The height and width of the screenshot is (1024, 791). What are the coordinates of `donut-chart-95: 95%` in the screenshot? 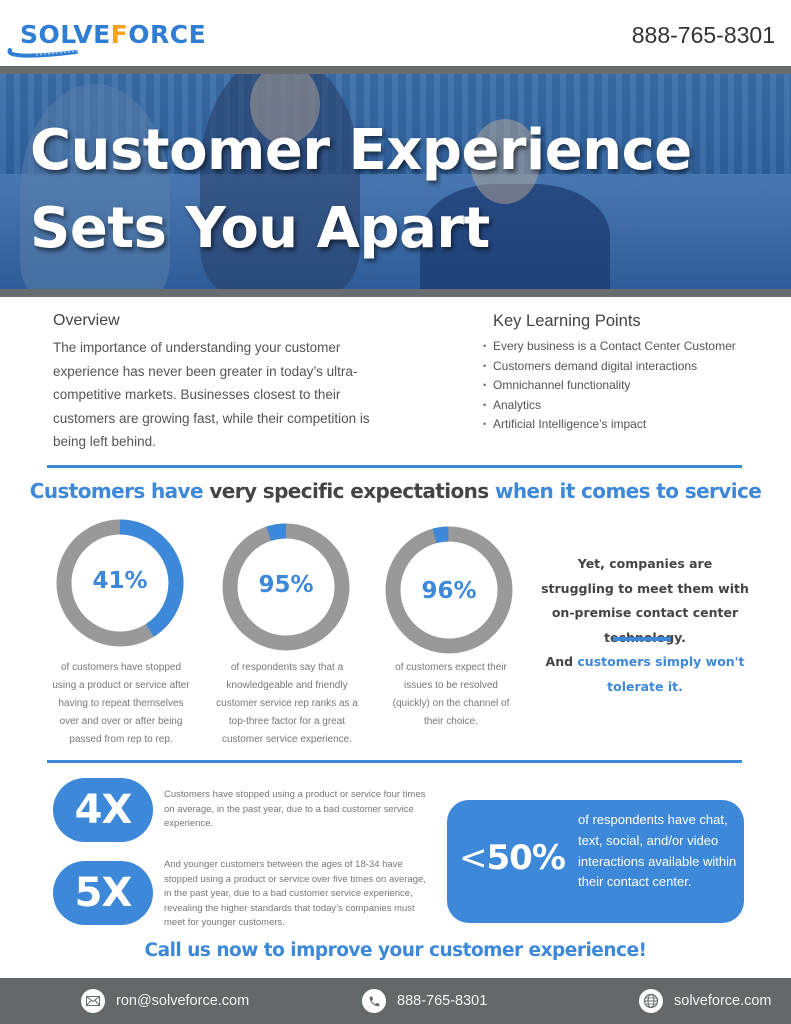 It's located at (286, 587).